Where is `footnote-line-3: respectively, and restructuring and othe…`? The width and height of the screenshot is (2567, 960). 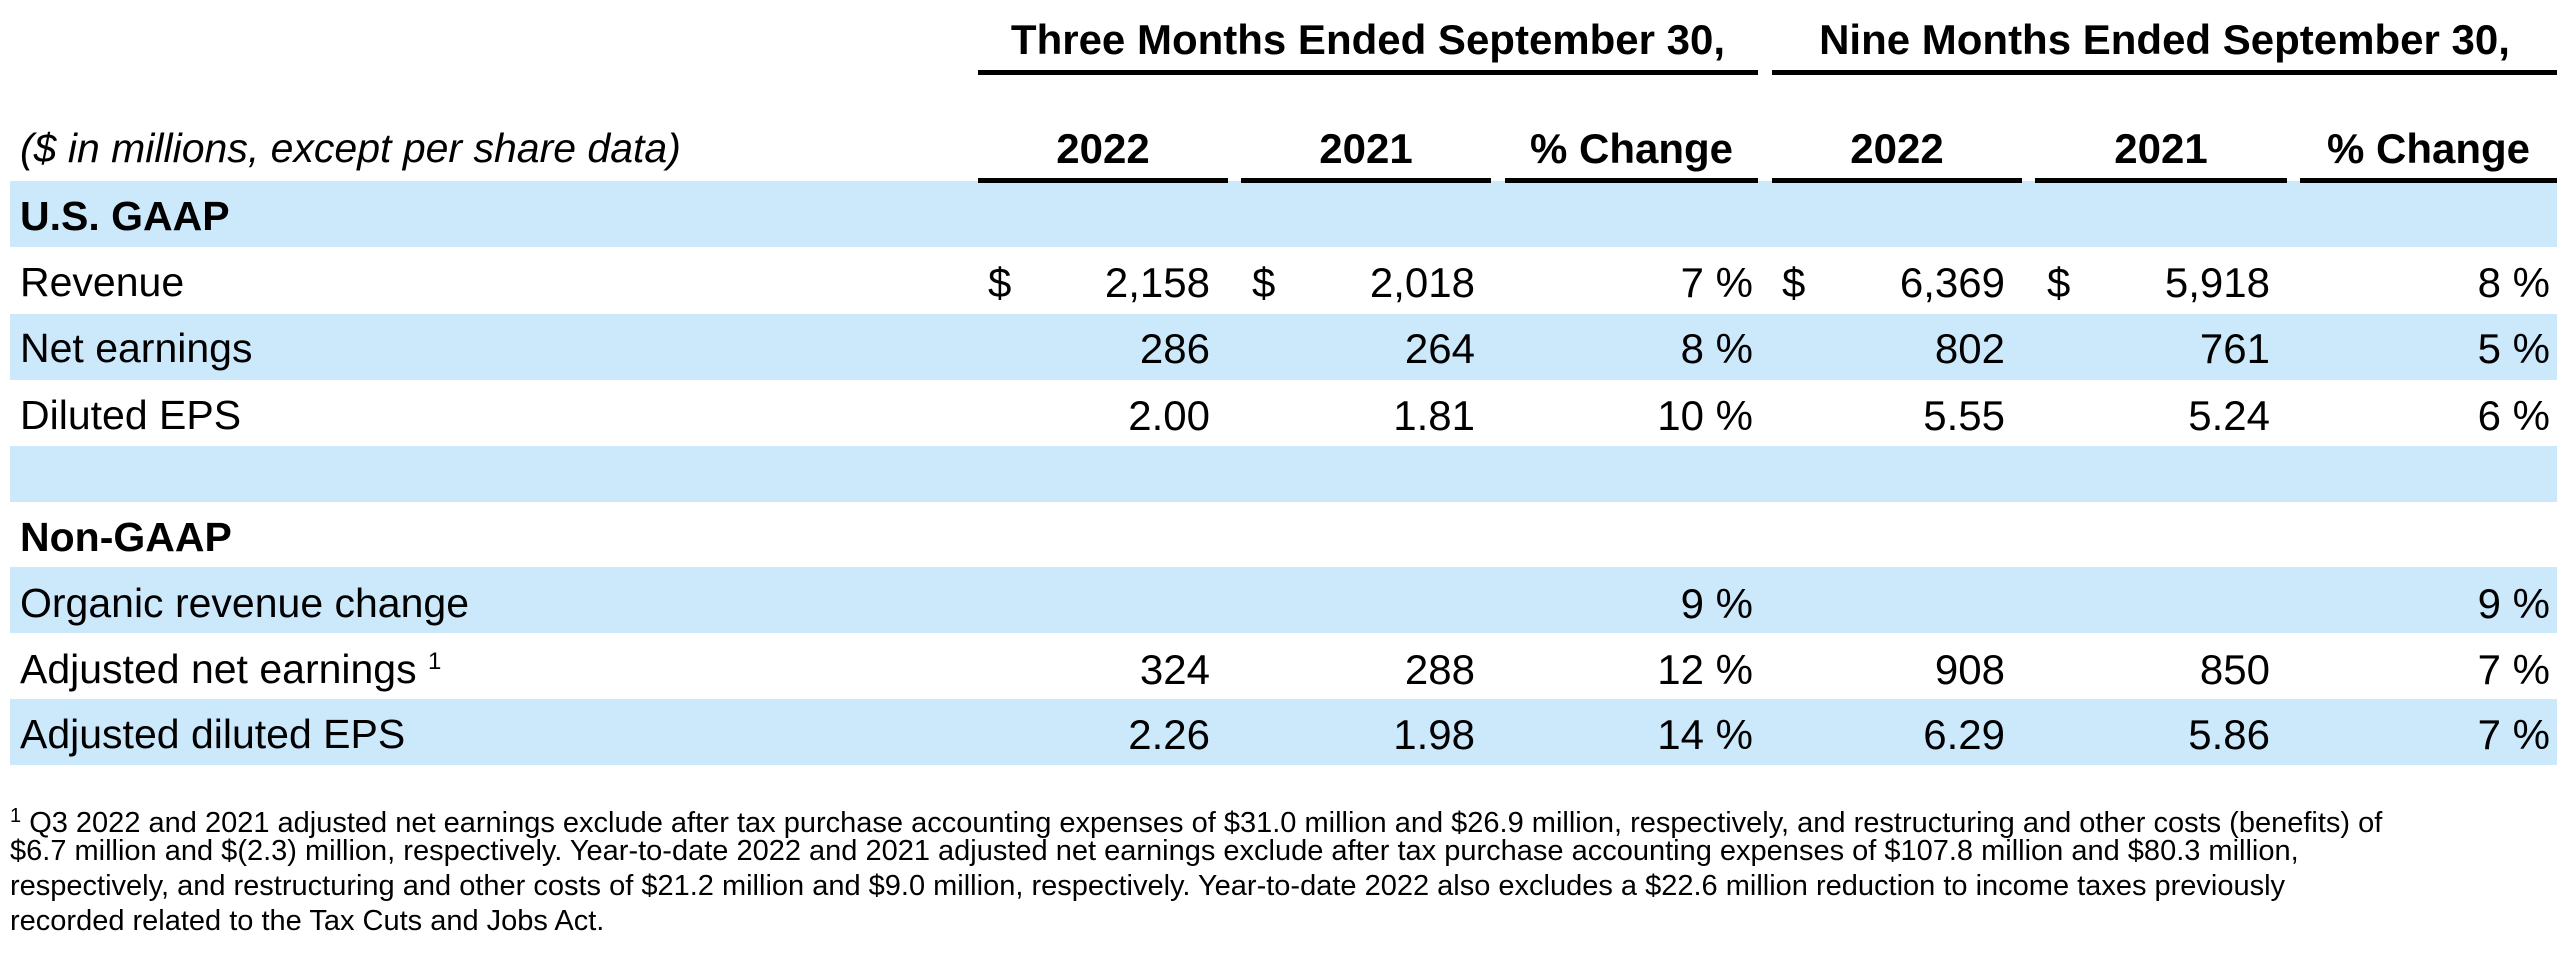 footnote-line-3: respectively, and restructuring and othe… is located at coordinates (1148, 886).